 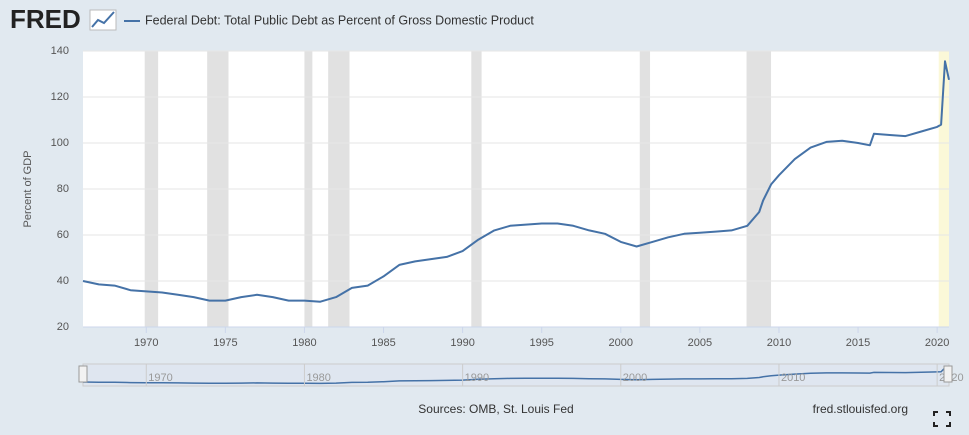 What do you see at coordinates (779, 343) in the screenshot?
I see `x-tick-label: 2010` at bounding box center [779, 343].